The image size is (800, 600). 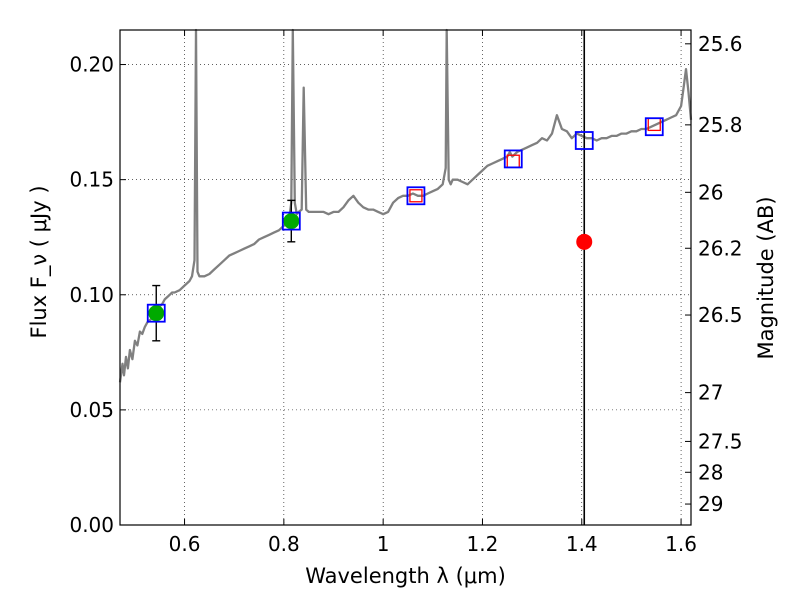 What do you see at coordinates (710, 472) in the screenshot?
I see `y2-tick-label: 28` at bounding box center [710, 472].